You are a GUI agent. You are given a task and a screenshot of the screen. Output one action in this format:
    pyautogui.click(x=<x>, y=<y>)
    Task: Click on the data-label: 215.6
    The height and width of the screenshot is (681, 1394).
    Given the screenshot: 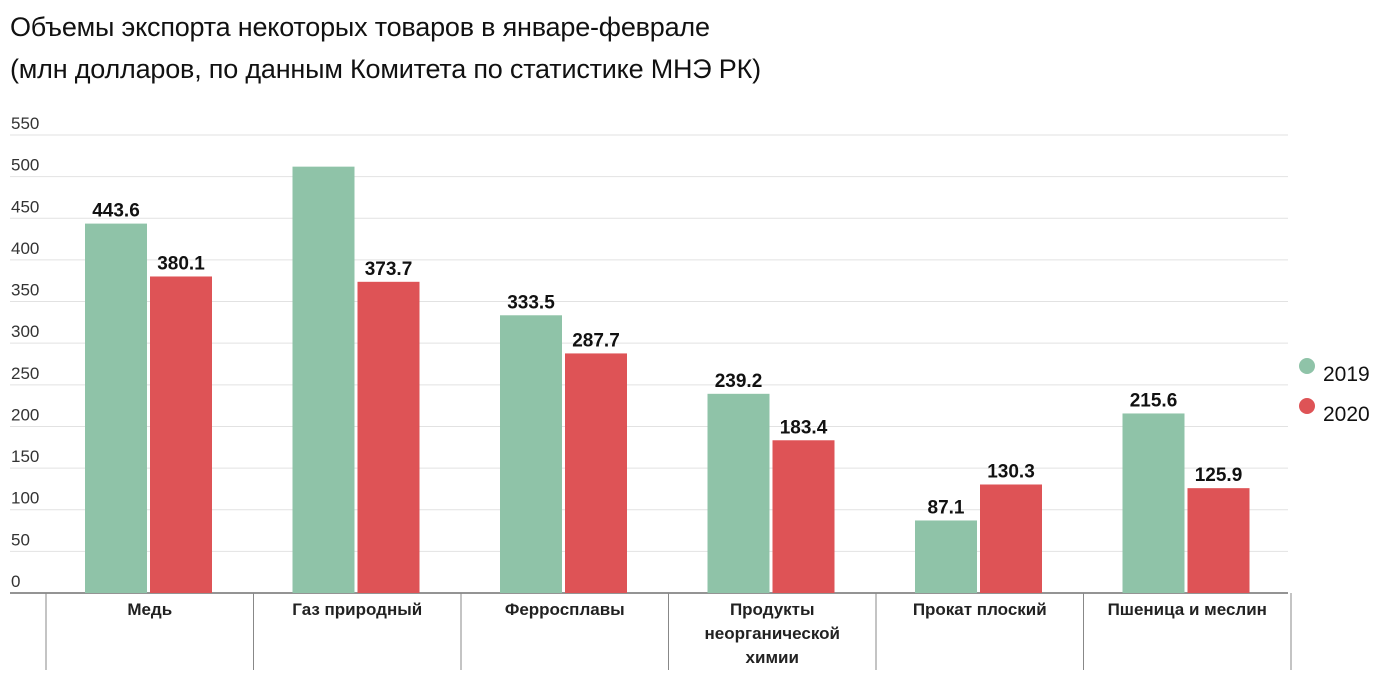 What is the action you would take?
    pyautogui.click(x=1154, y=400)
    